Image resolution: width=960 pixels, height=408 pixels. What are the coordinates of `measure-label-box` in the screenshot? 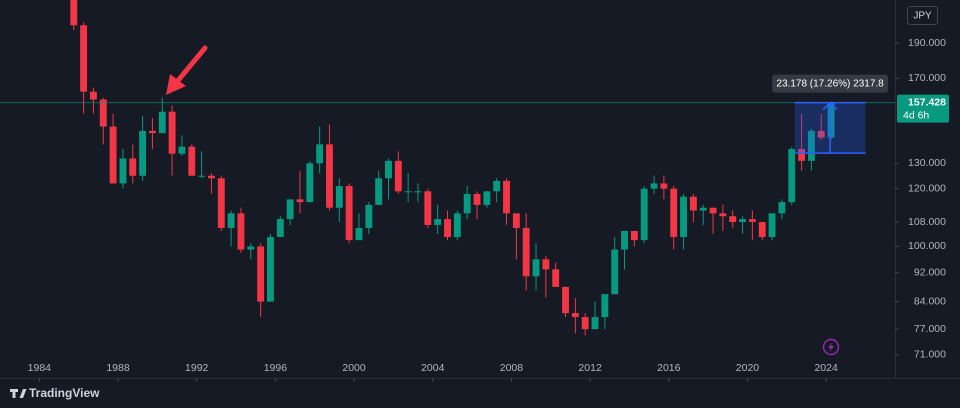 It's located at (830, 83).